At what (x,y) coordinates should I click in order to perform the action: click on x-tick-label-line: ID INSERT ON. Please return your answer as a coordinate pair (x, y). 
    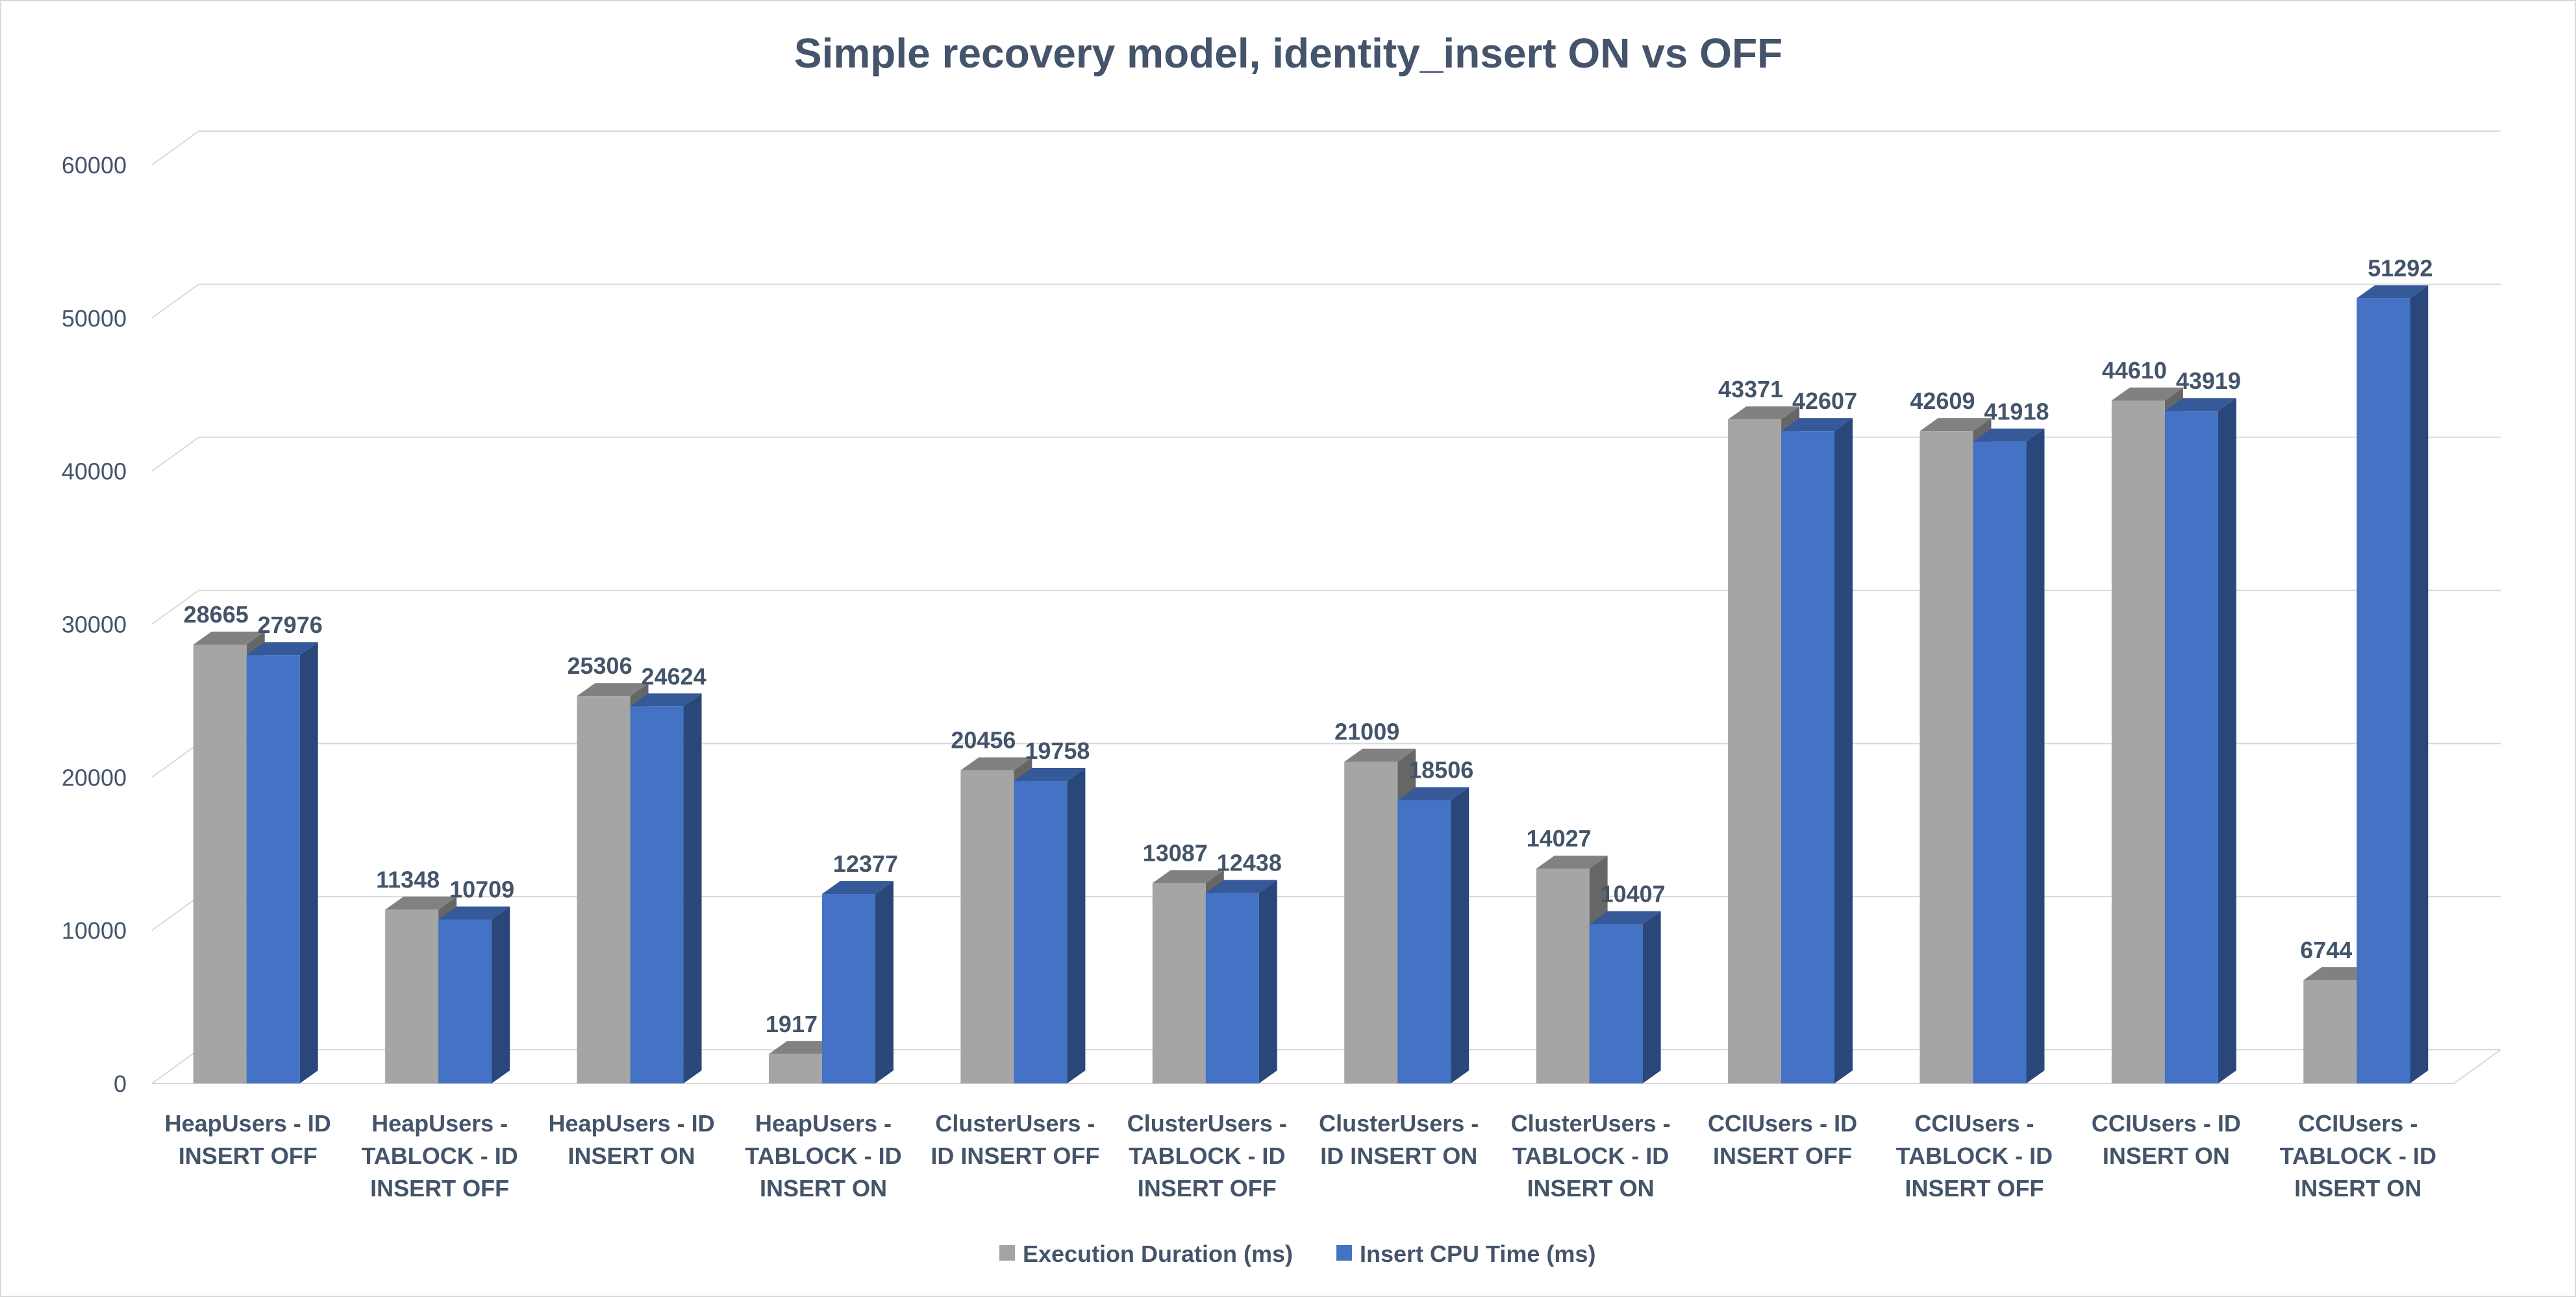
    Looking at the image, I should click on (1398, 1156).